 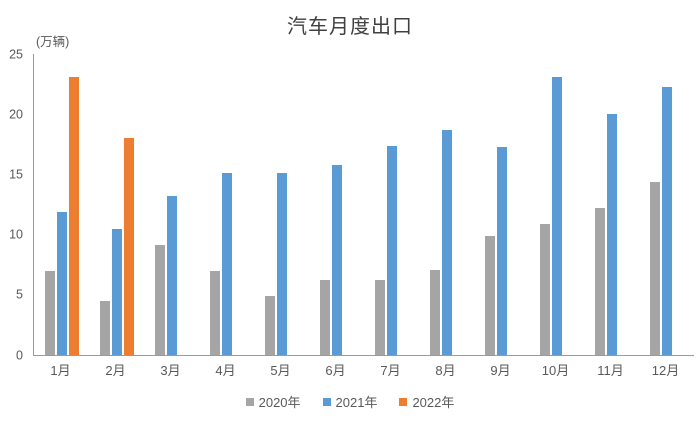 I want to click on x-tick-label: 11月, so click(x=610, y=370).